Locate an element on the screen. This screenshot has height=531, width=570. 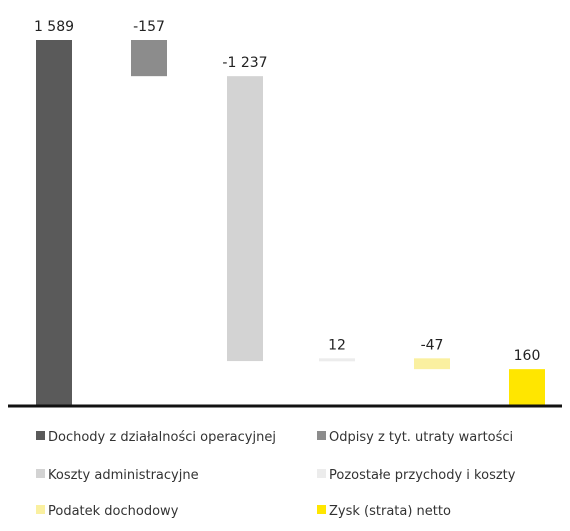
legend-item-5: Podatek dochodowy is located at coordinates (107, 511).